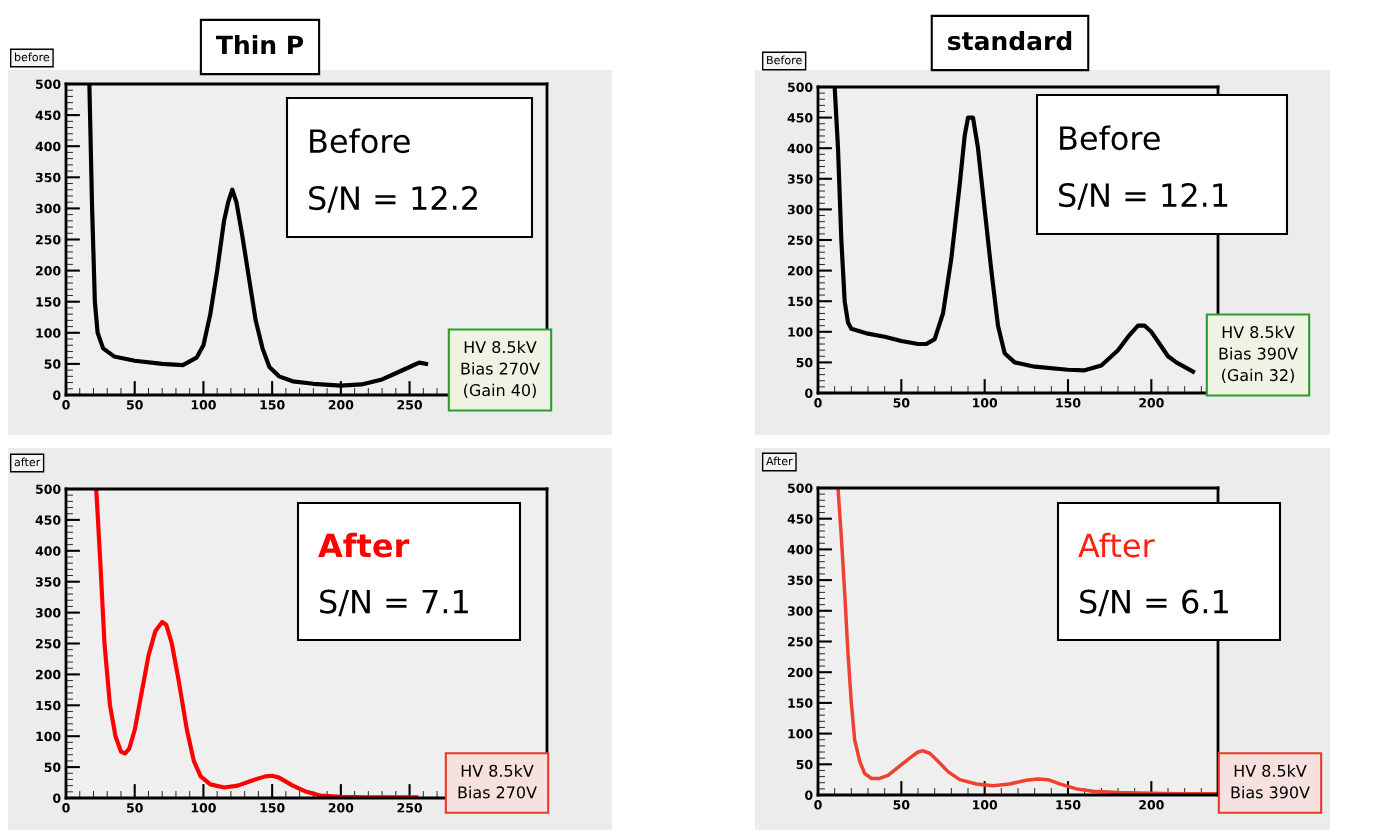  I want to click on annotation: HV 8.5kV Bias 270V, so click(497, 781).